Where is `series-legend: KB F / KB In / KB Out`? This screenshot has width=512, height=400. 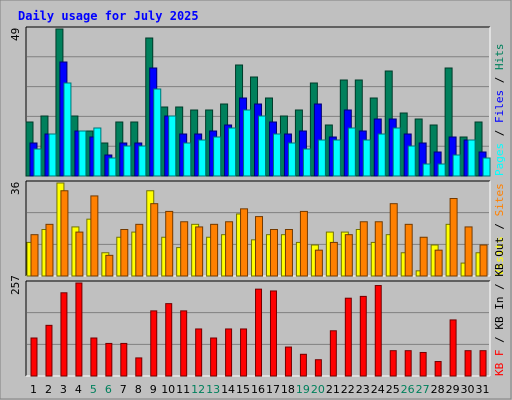 series-legend: KB F / KB In / KB Out is located at coordinates (499, 306).